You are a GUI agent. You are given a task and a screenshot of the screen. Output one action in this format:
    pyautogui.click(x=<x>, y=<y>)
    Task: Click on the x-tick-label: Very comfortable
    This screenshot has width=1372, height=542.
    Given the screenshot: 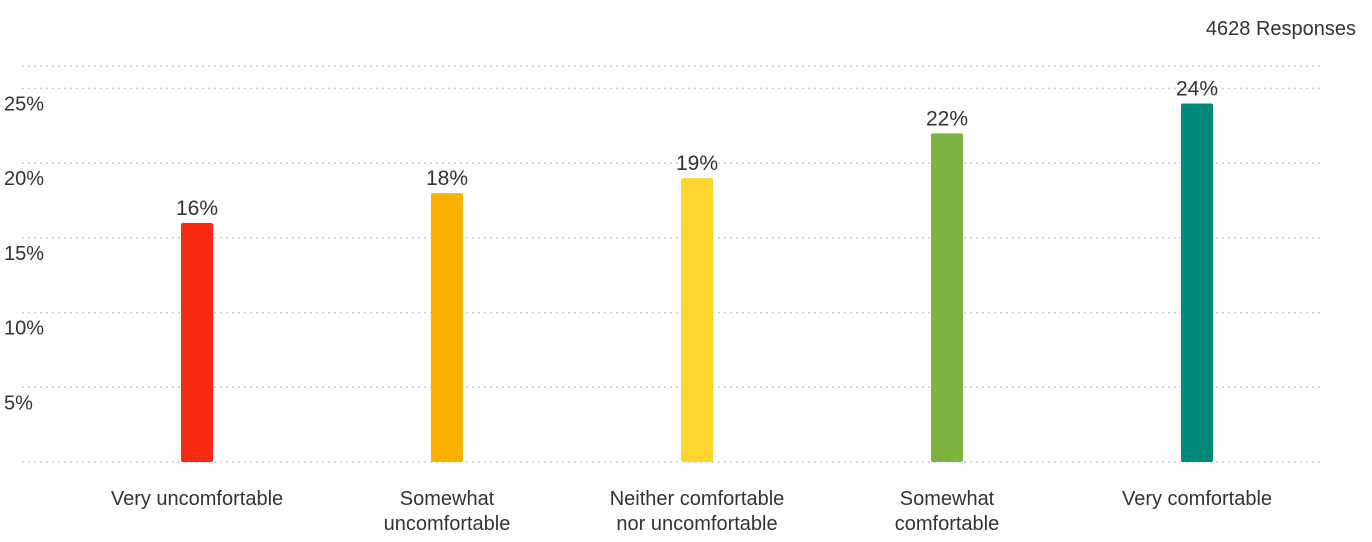 What is the action you would take?
    pyautogui.click(x=1197, y=499)
    